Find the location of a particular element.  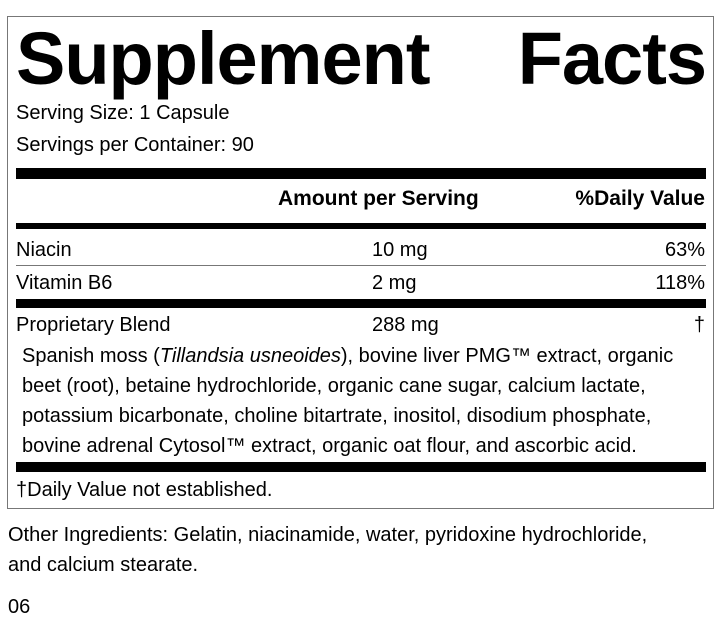

panel-title: Supplement Facts is located at coordinates (361, 58).